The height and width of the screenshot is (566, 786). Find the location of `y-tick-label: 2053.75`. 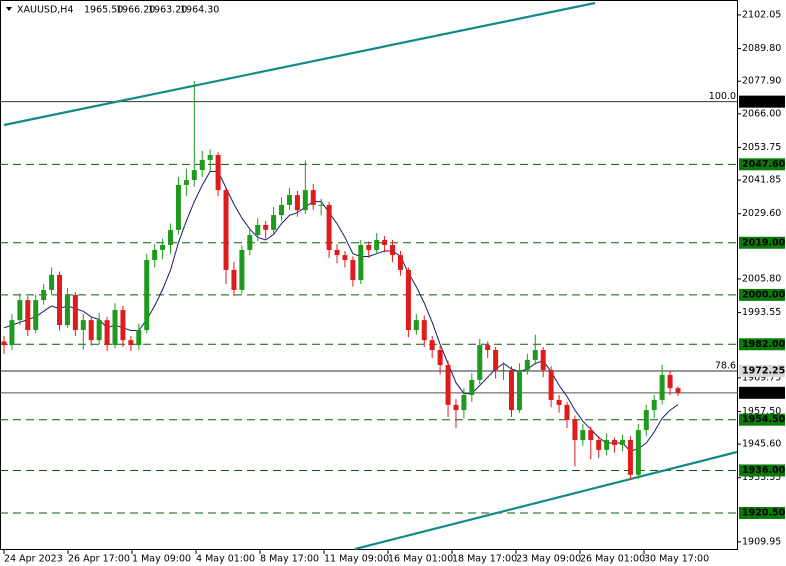

y-tick-label: 2053.75 is located at coordinates (761, 147).